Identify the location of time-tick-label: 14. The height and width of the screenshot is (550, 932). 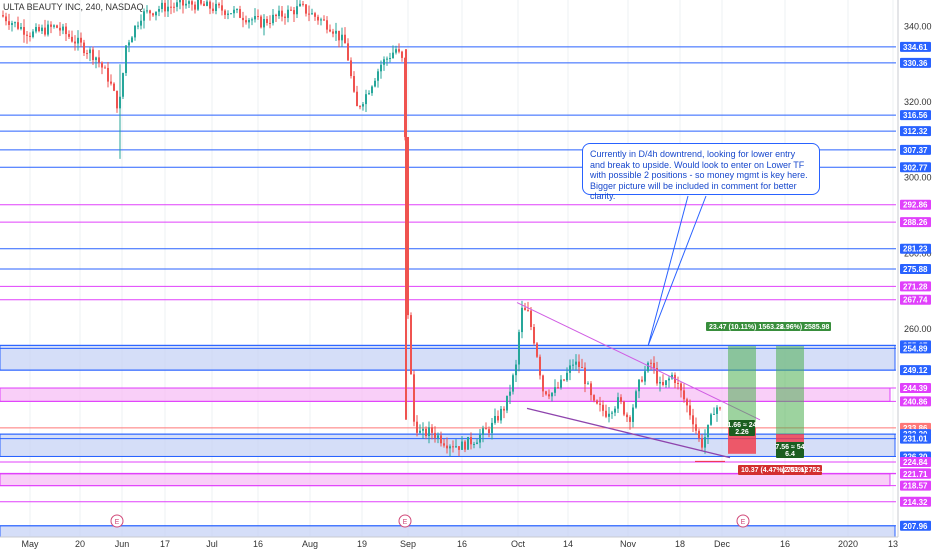
(568, 544).